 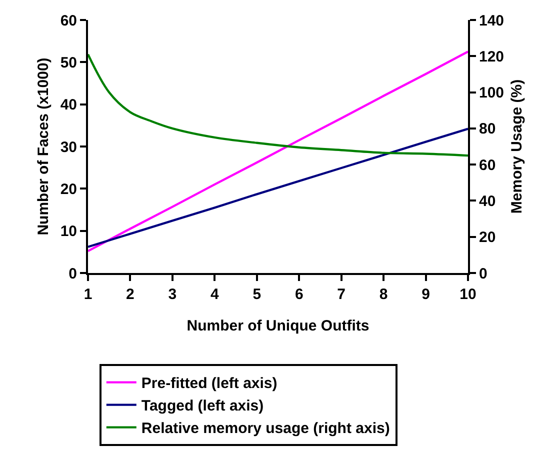 I want to click on x-axis-title: Number of Unique Outfits, so click(x=278, y=326).